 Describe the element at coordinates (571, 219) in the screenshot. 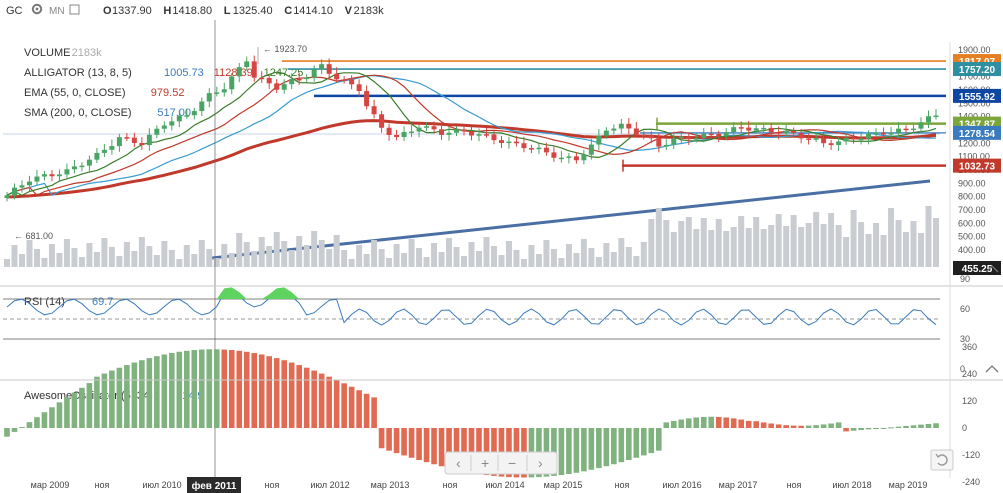

I see `trend-line` at that location.